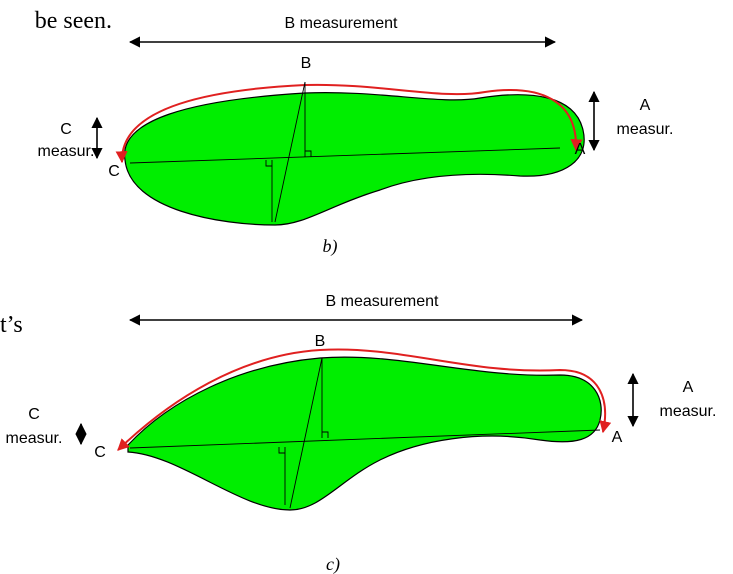 Image resolution: width=733 pixels, height=574 pixels. What do you see at coordinates (11, 325) in the screenshot?
I see `text-fragment: t’s` at bounding box center [11, 325].